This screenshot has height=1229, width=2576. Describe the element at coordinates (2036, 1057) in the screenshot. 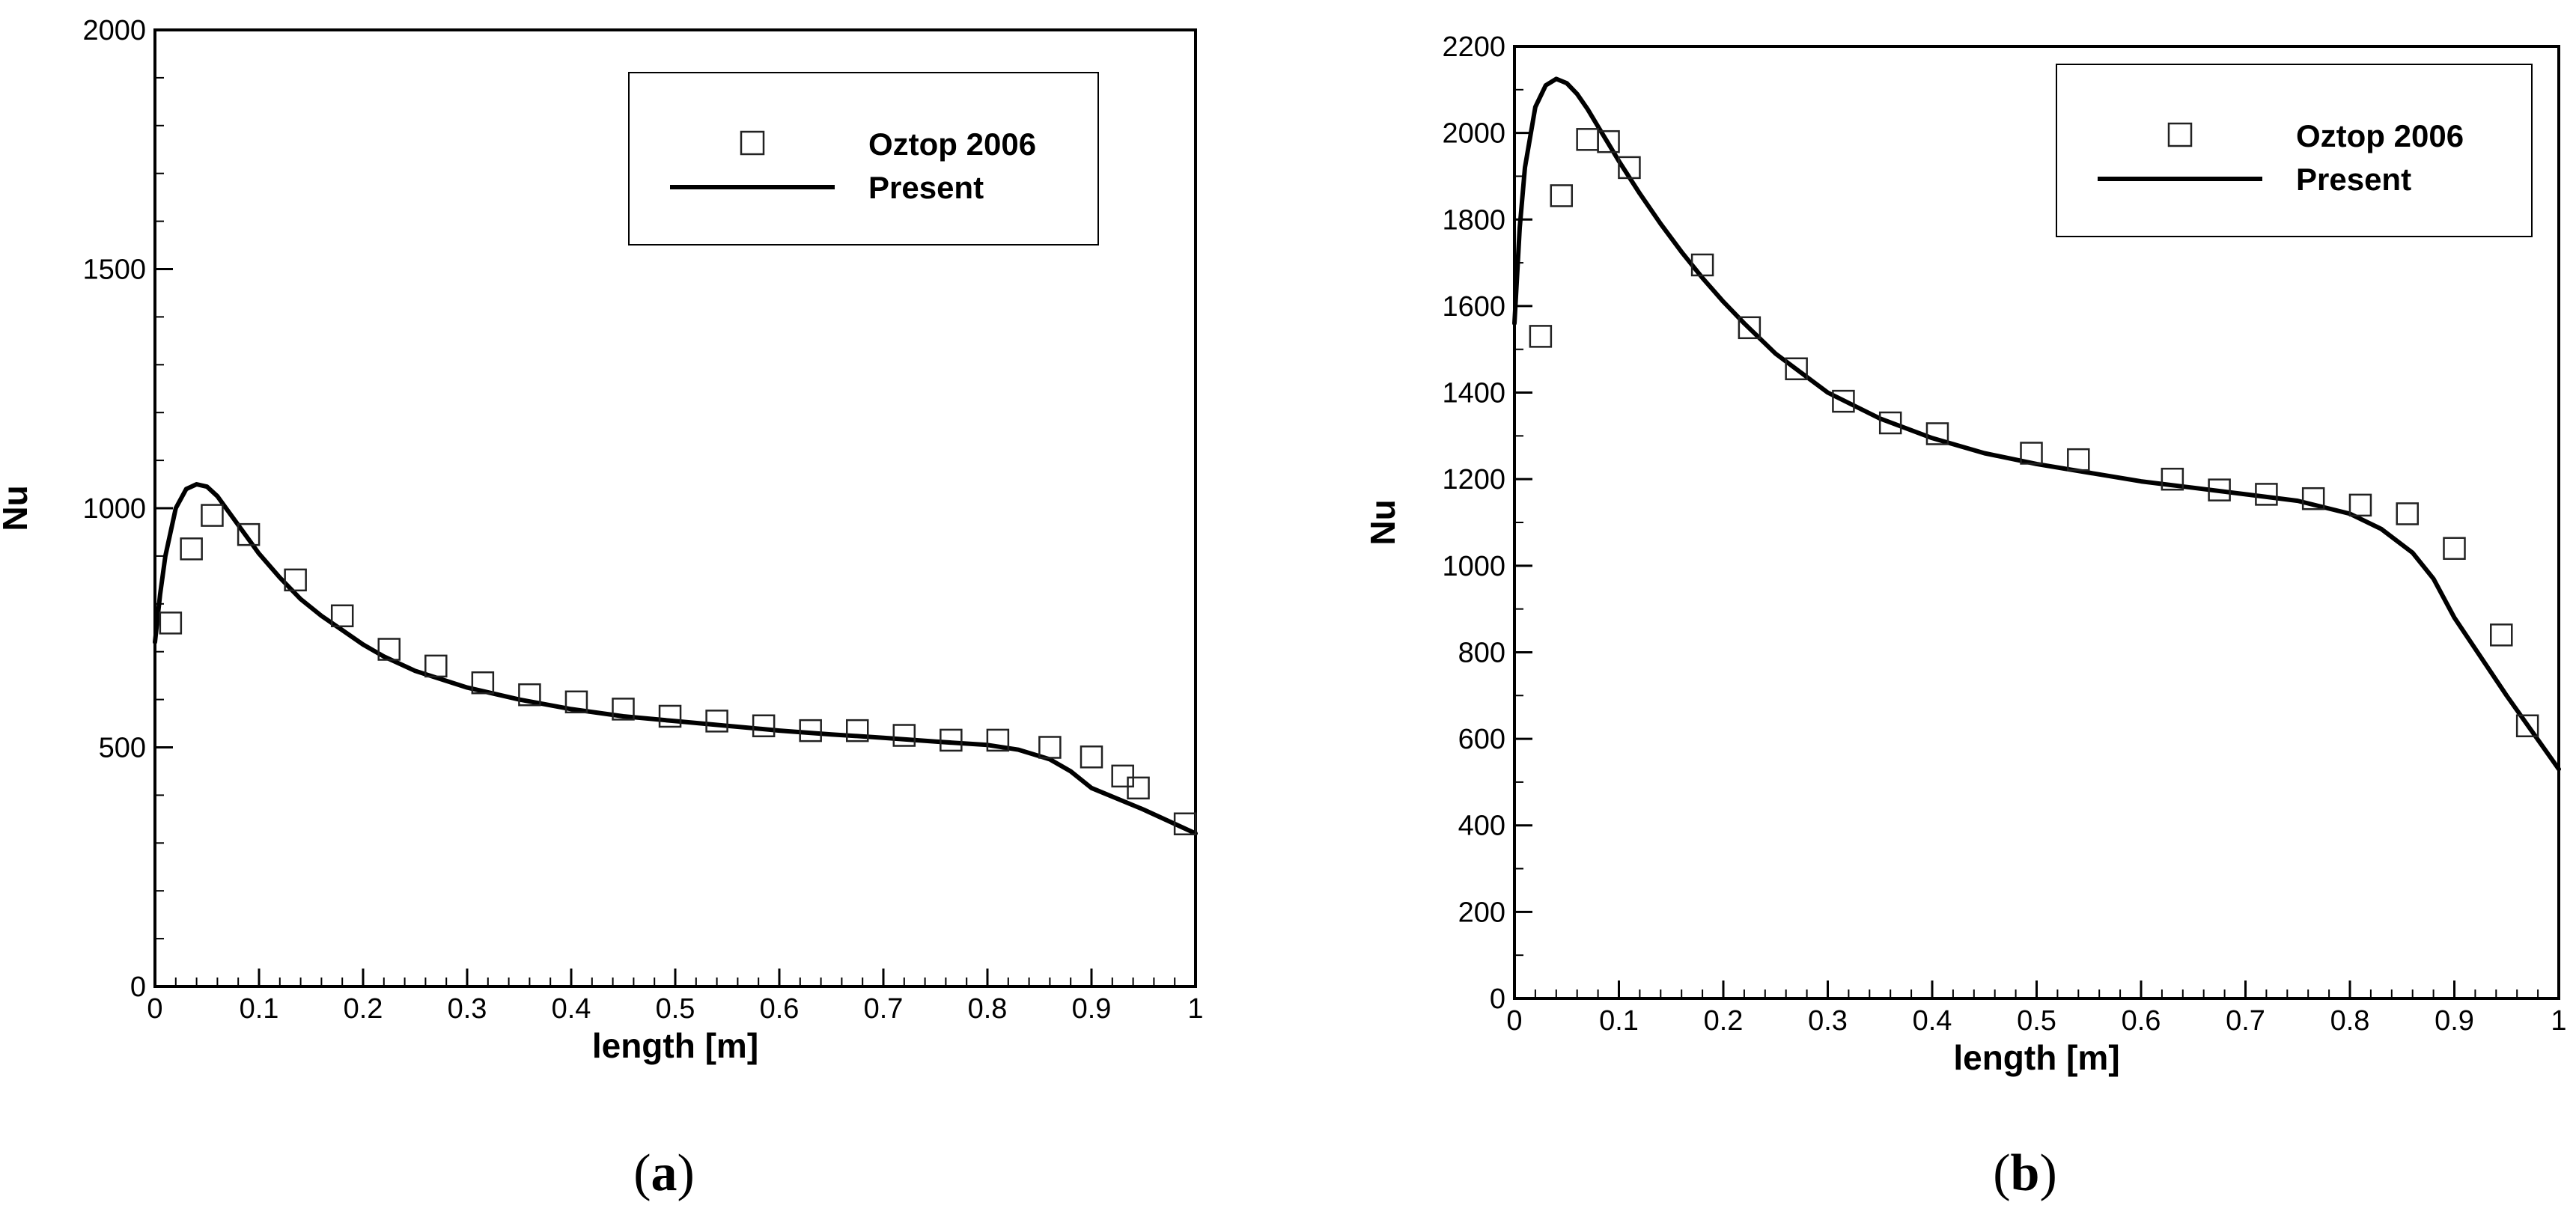

I see `x-axis-label: length [m]` at that location.